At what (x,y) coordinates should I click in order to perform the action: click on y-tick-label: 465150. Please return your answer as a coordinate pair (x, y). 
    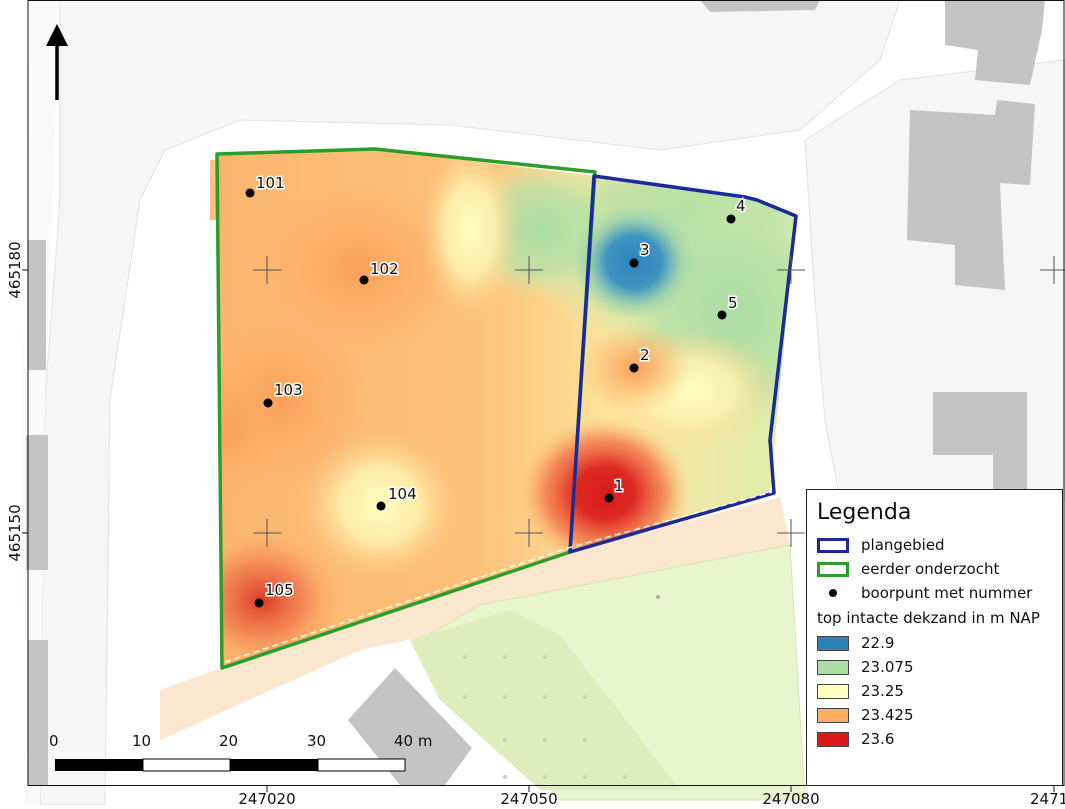
    Looking at the image, I should click on (15, 532).